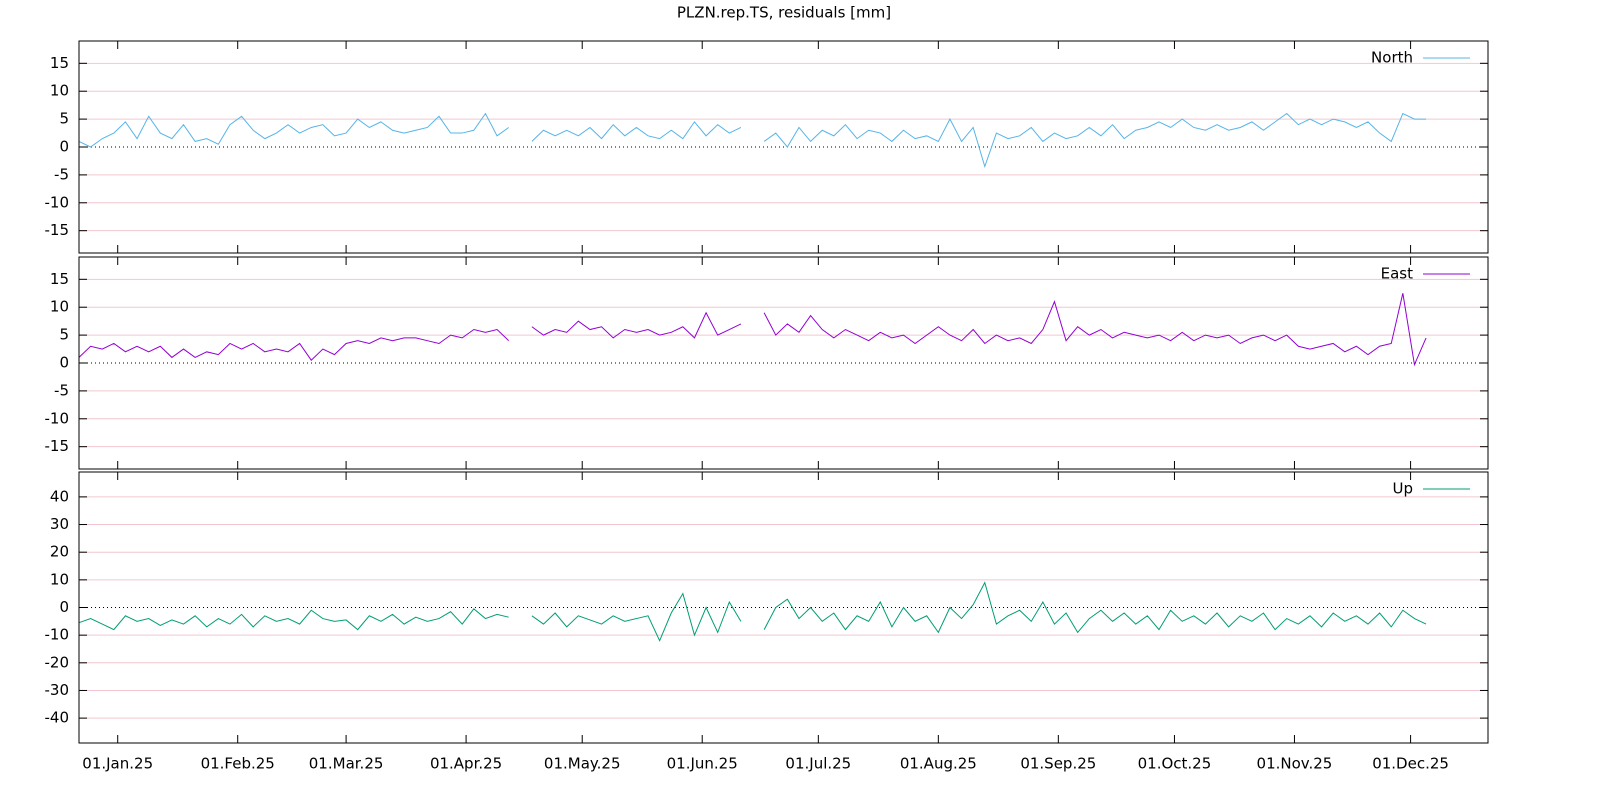 This screenshot has height=800, width=1600. I want to click on y-tick-label: -30, so click(57, 690).